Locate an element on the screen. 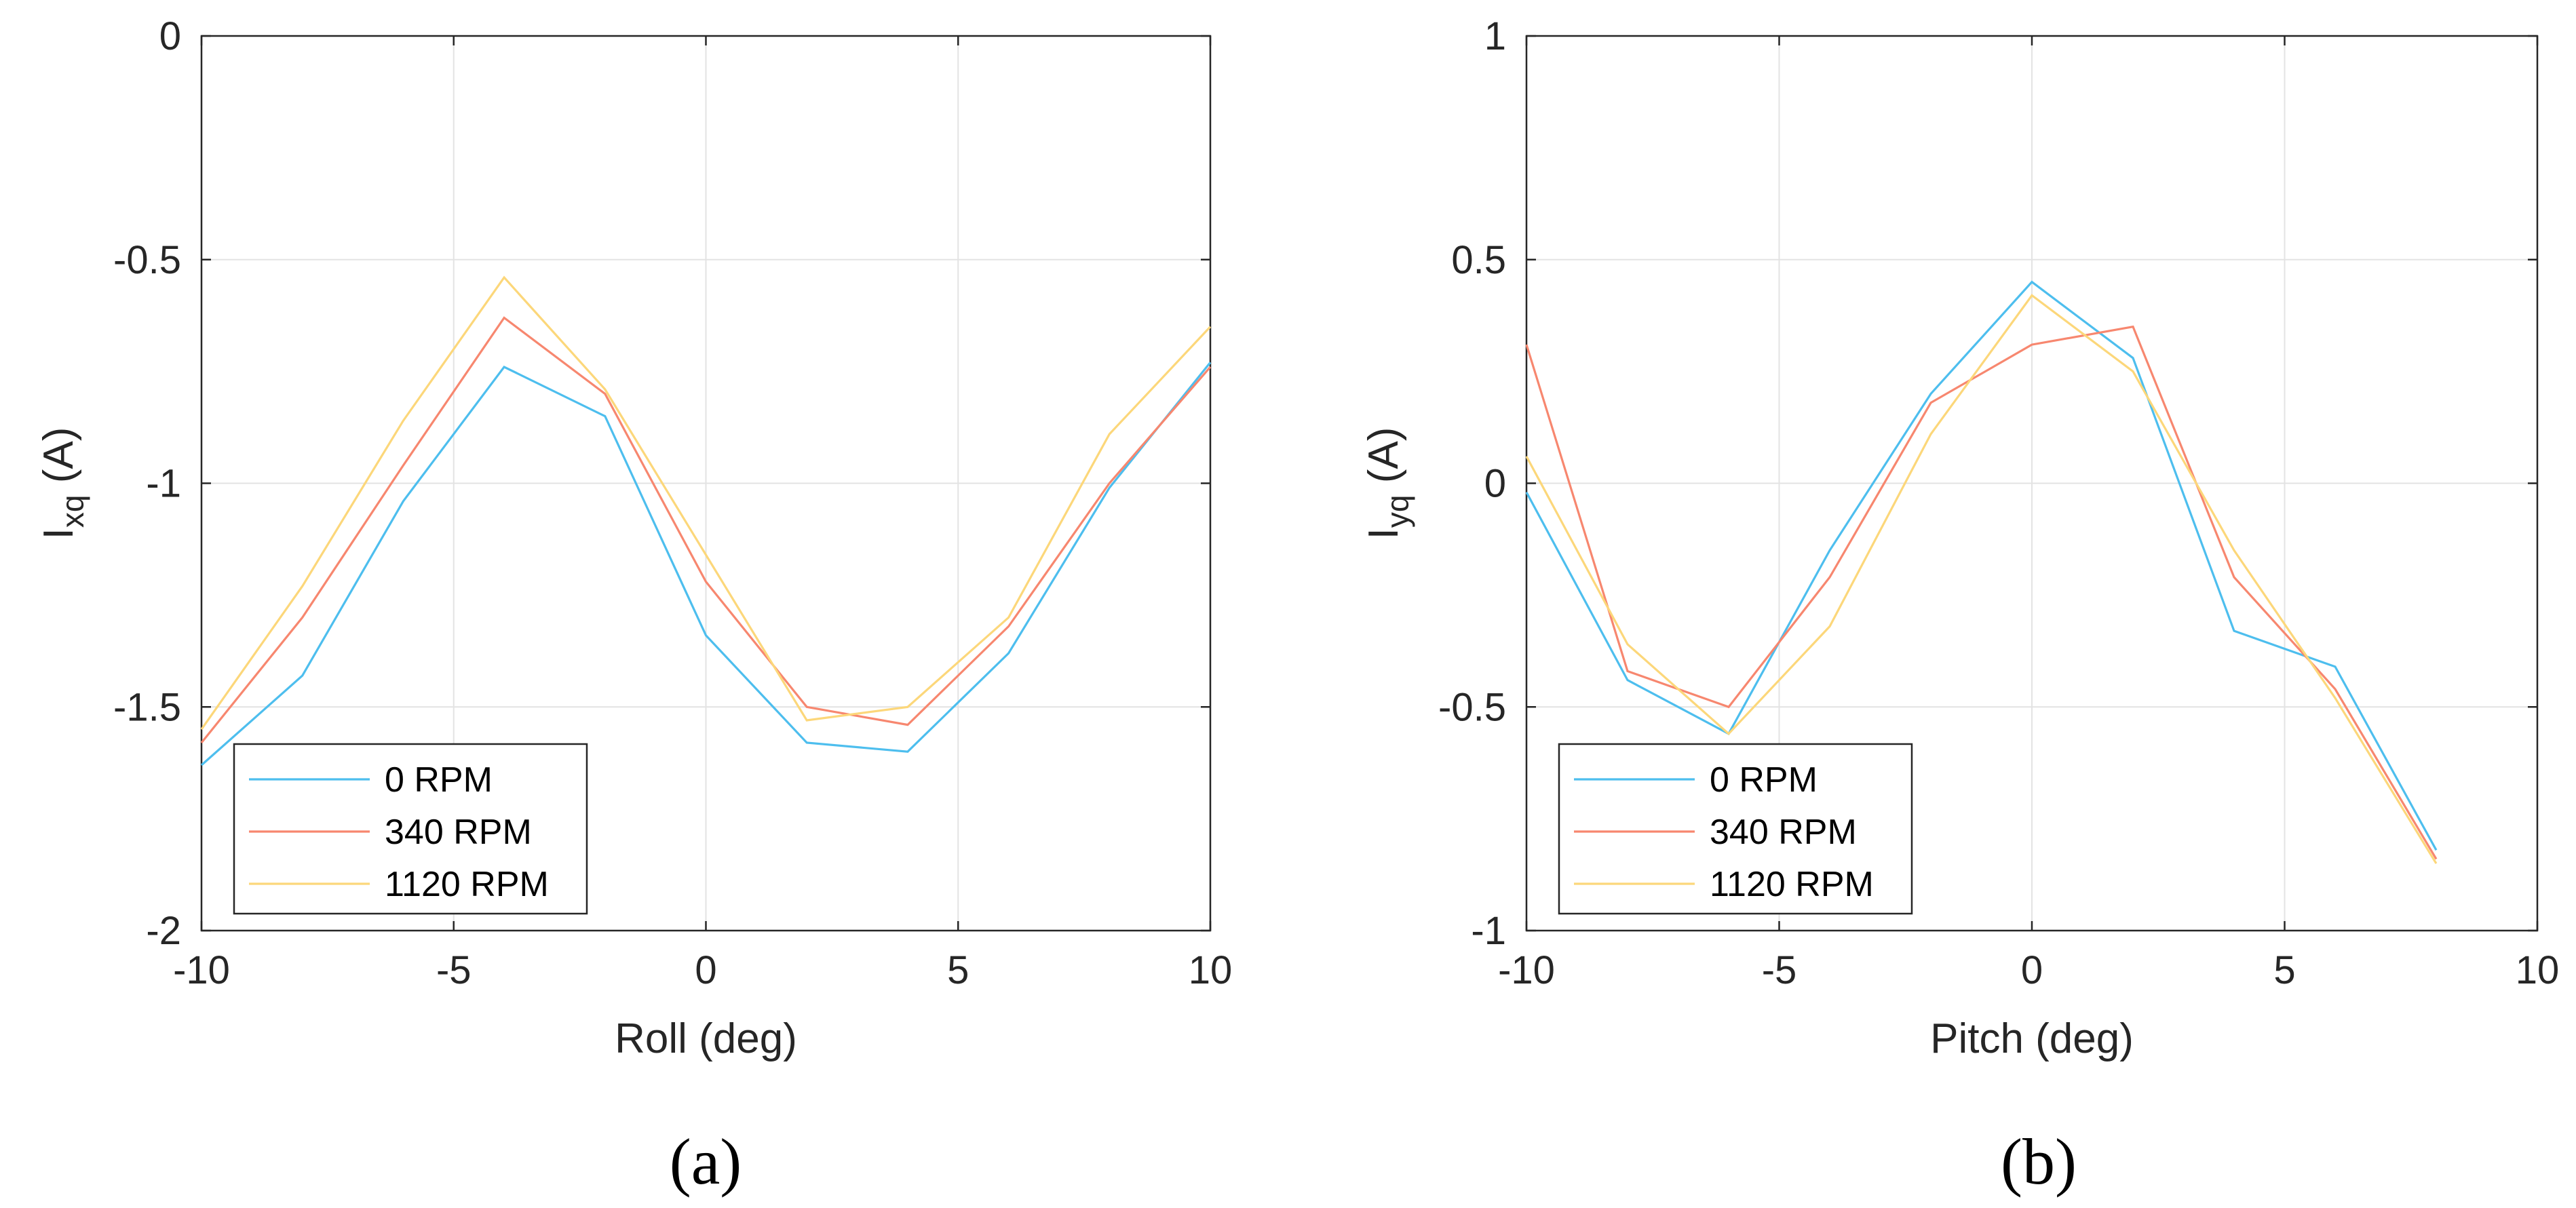  panel-caption: (a) is located at coordinates (706, 1161).